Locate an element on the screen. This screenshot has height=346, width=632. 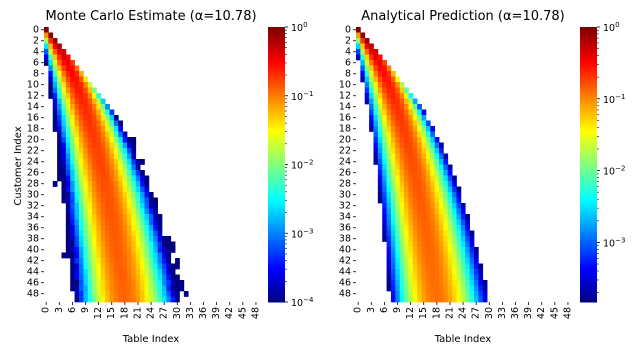
colorbar-tick-label: 10−3 is located at coordinates (302, 233).